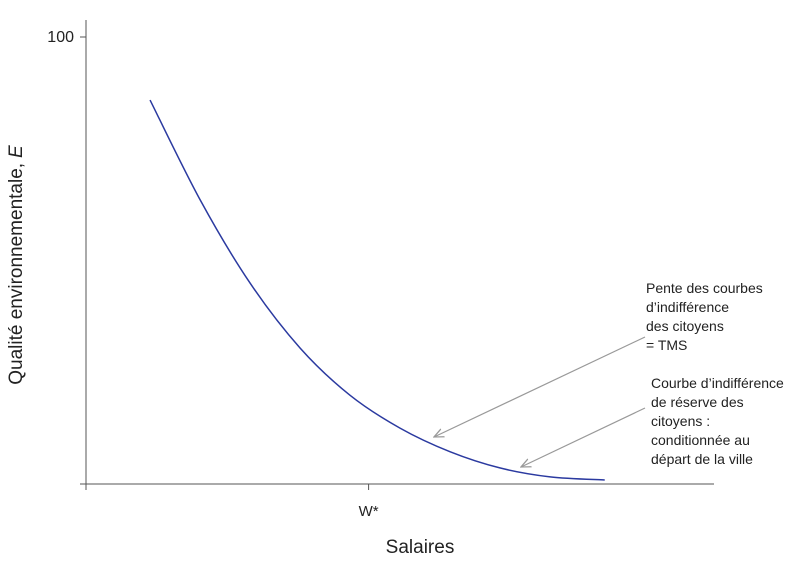  I want to click on x-tick-label: W*, so click(369, 511).